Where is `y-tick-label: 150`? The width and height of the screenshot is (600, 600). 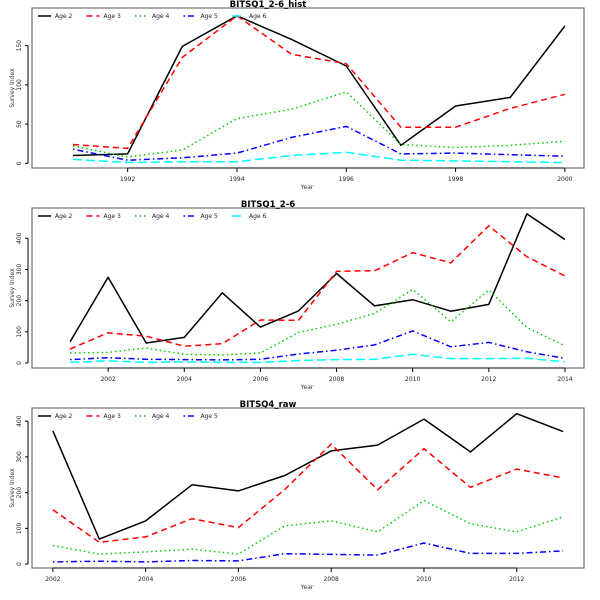 y-tick-label: 150 is located at coordinates (19, 46).